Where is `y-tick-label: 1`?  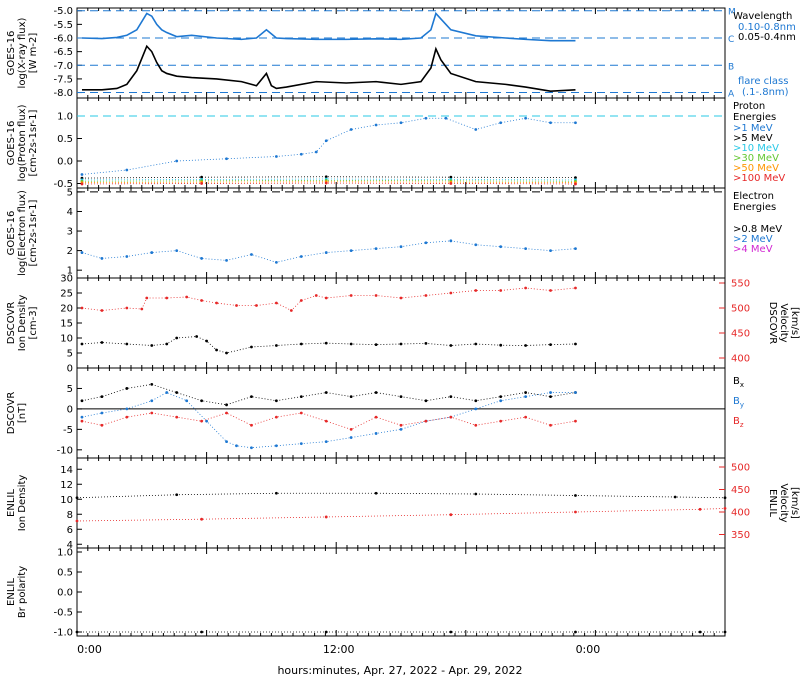 y-tick-label: 1 is located at coordinates (70, 271).